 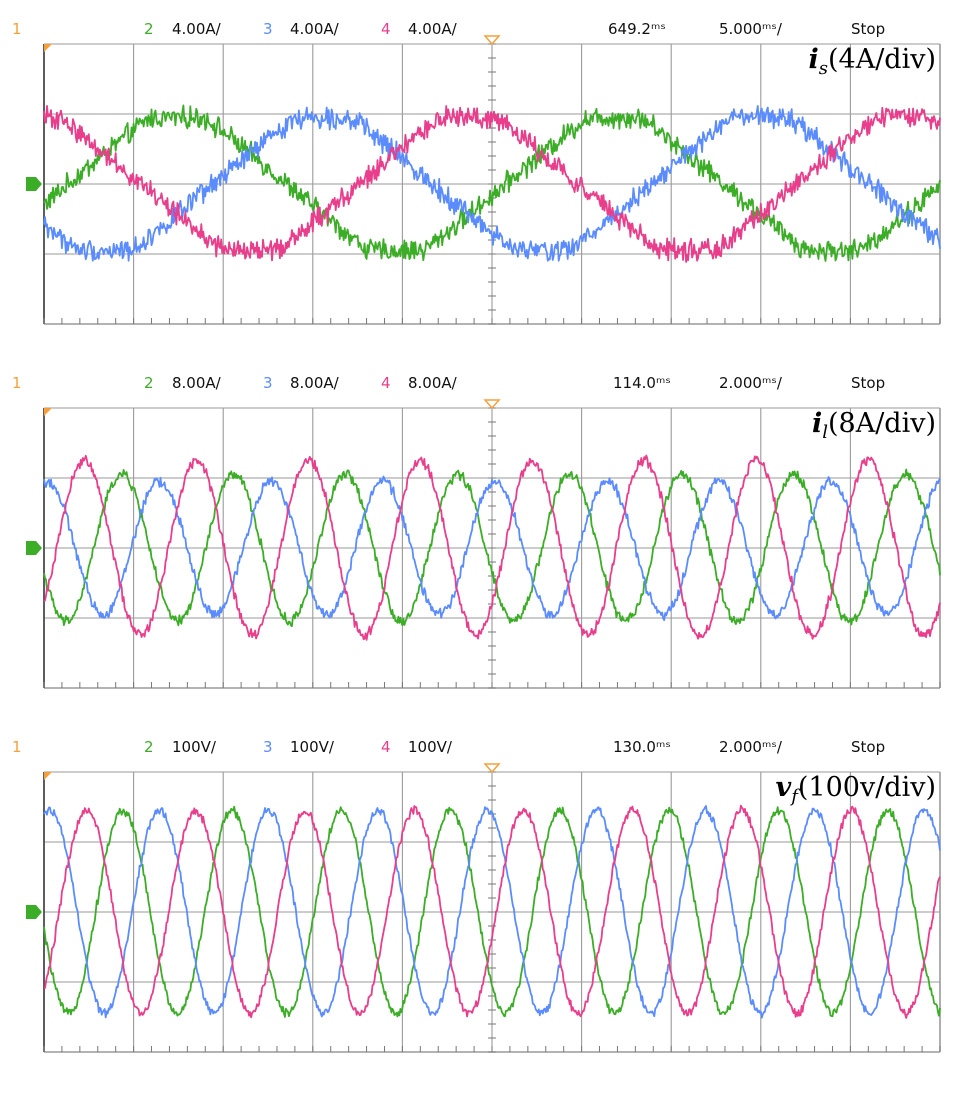 What do you see at coordinates (784, 787) in the screenshot?
I see `title-symbol: v` at bounding box center [784, 787].